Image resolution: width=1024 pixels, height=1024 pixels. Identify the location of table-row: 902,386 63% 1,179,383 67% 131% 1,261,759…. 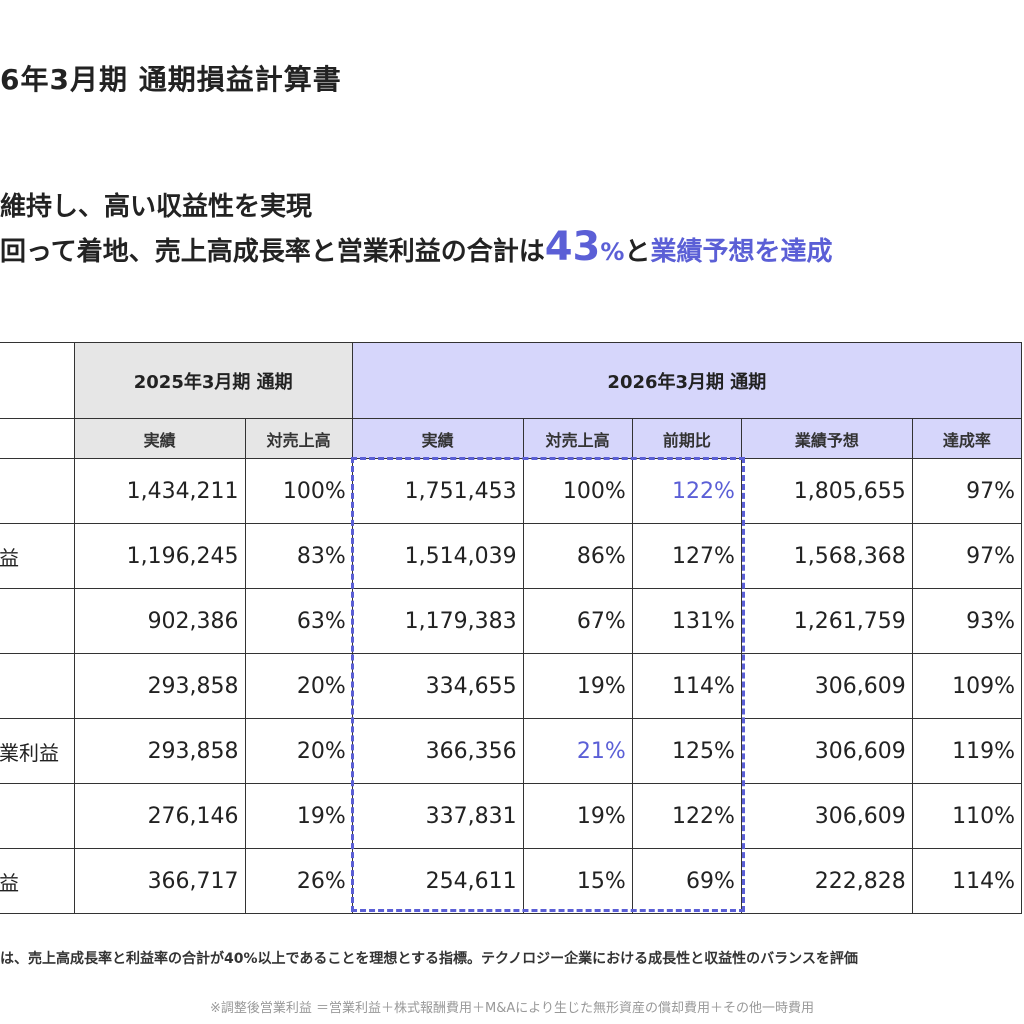
(511, 621).